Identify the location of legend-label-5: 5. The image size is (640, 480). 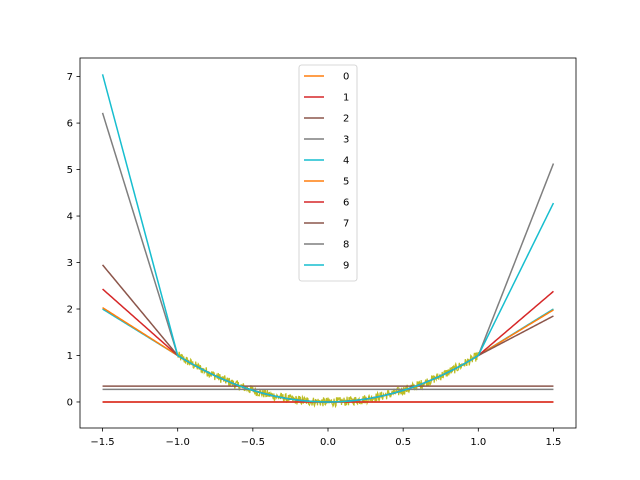
(346, 182).